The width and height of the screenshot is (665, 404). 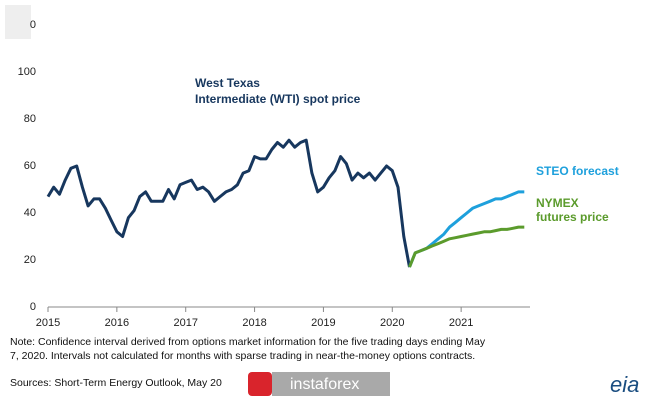 I want to click on watermark-bg, so click(x=331, y=384).